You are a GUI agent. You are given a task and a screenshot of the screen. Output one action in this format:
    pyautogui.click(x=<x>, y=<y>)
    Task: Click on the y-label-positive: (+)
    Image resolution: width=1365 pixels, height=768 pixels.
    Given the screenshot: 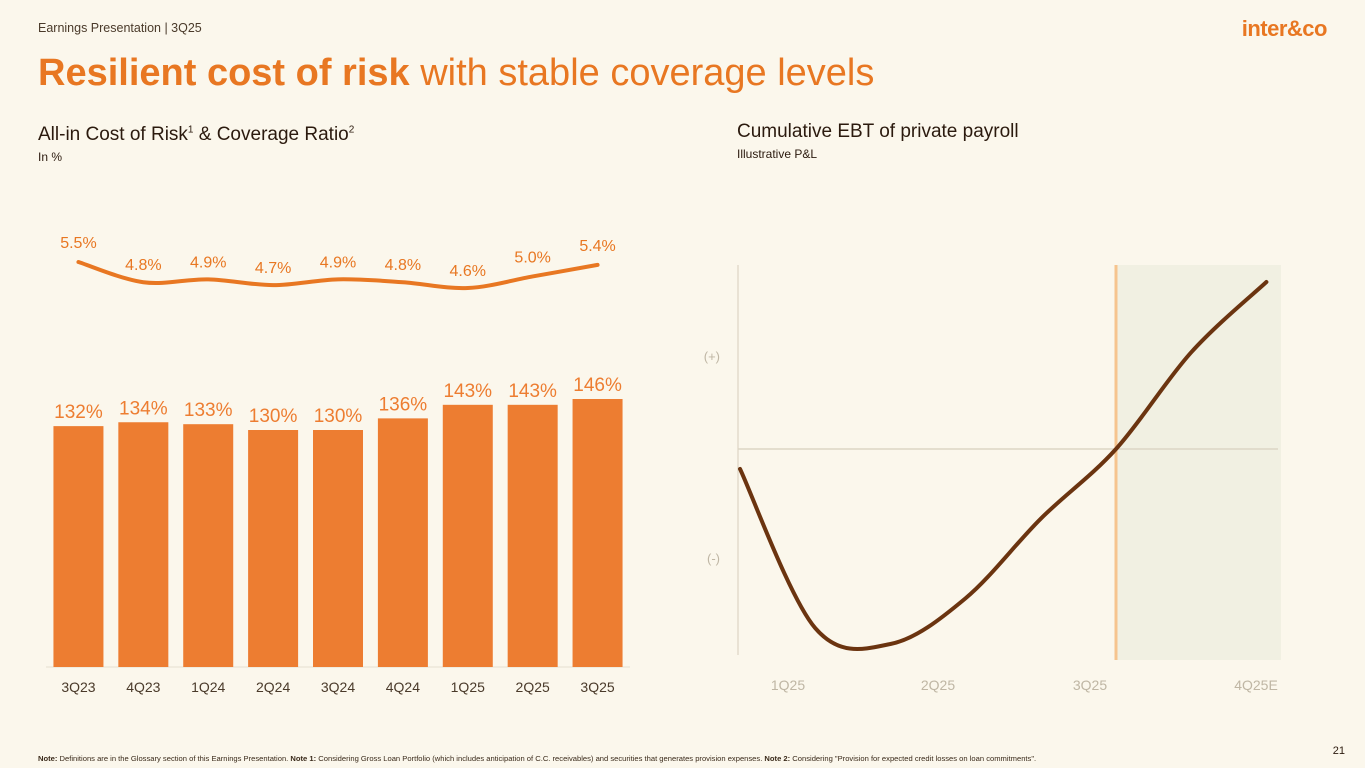 What is the action you would take?
    pyautogui.click(x=712, y=356)
    